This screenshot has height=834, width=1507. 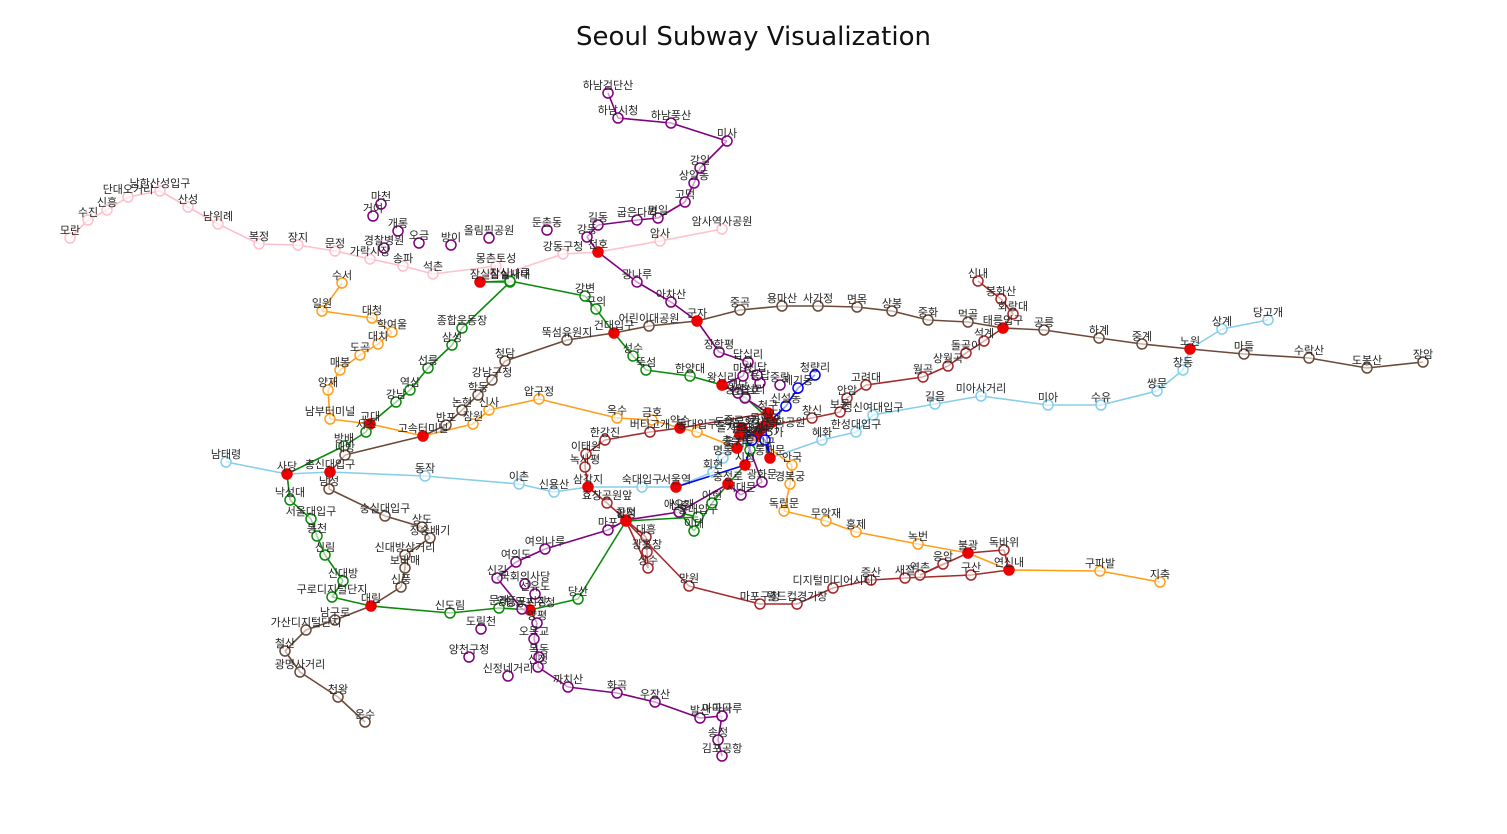 What do you see at coordinates (452, 337) in the screenshot?
I see `station-label: 삼성` at bounding box center [452, 337].